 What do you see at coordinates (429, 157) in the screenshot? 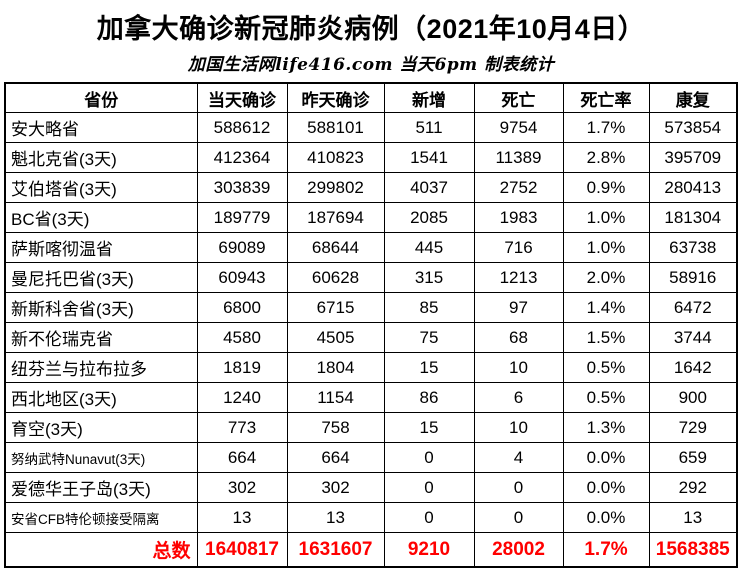
I see `new-cell: 1541` at bounding box center [429, 157].